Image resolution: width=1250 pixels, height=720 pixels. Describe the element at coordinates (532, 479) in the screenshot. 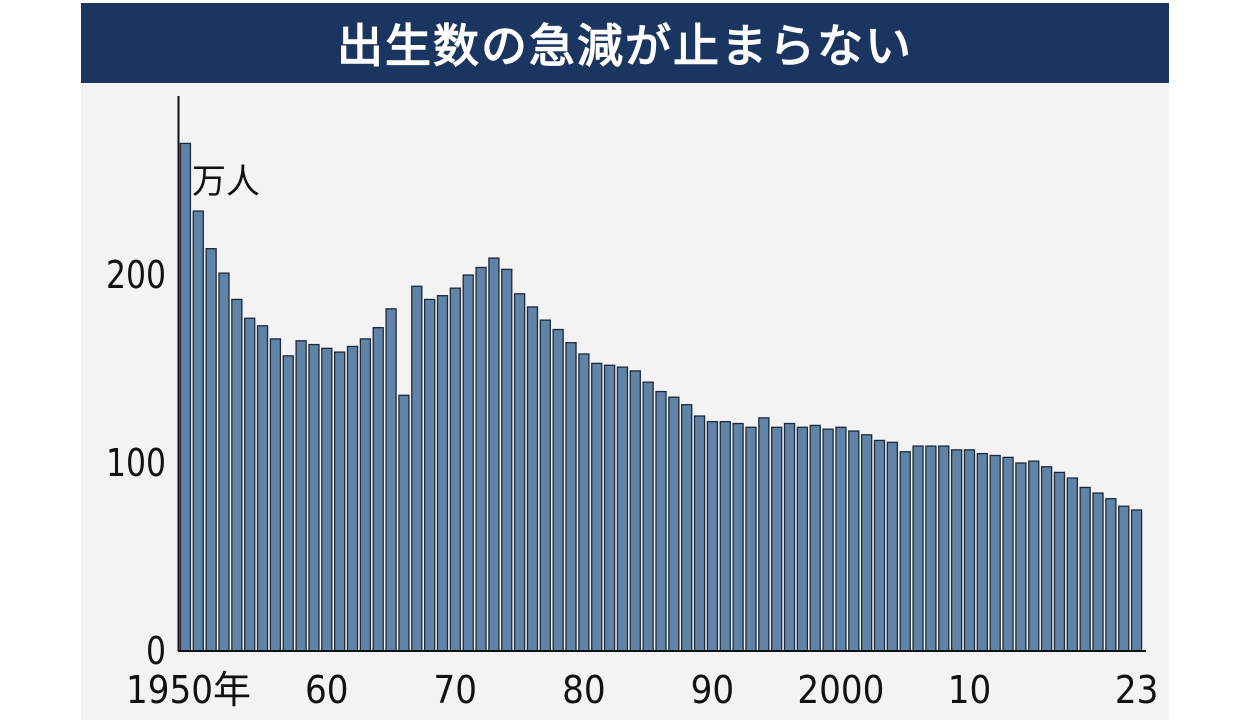

I see `bar-1976` at that location.